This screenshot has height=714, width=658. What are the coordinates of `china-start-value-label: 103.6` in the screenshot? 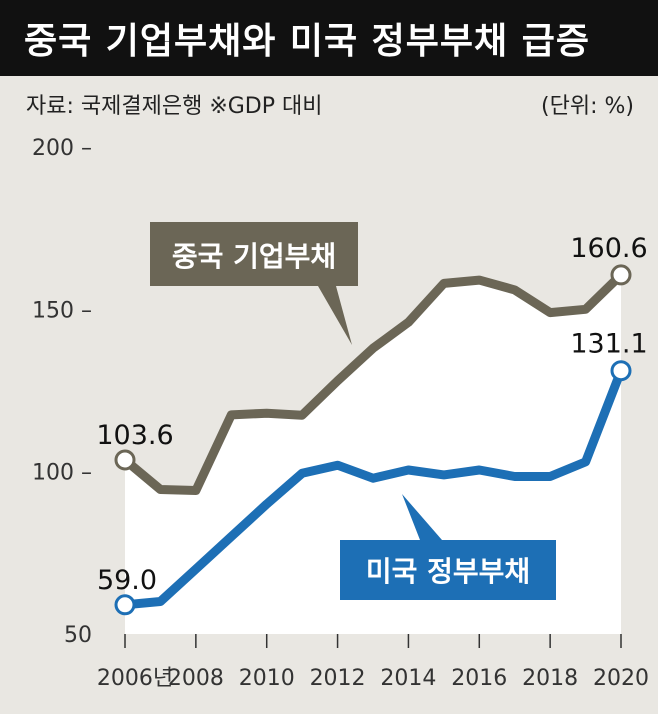 It's located at (134, 435).